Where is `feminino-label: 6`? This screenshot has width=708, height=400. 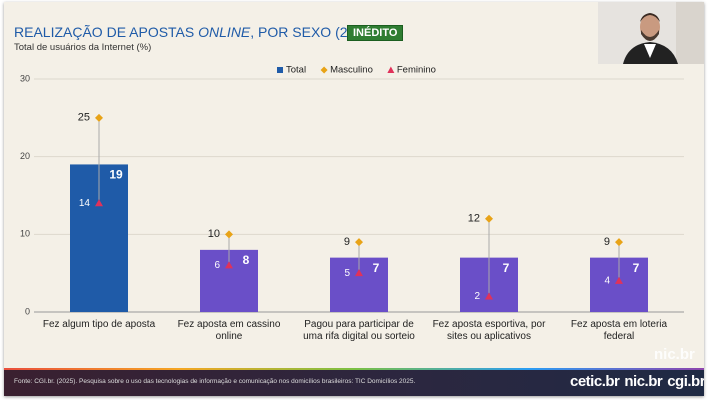 feminino-label: 6 is located at coordinates (217, 265).